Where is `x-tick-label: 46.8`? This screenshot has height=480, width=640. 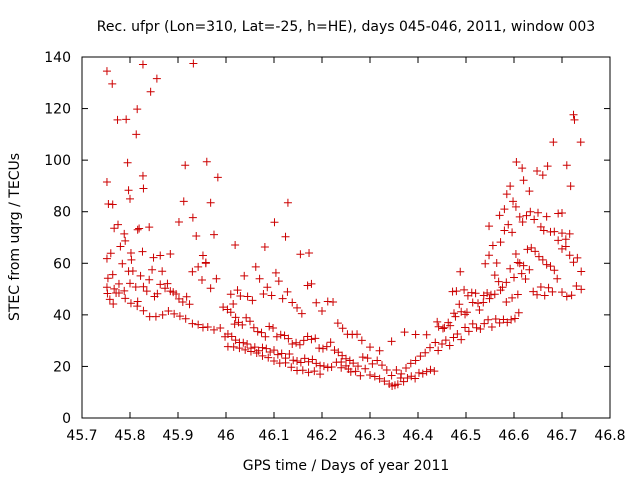
x-tick-label: 46.8 is located at coordinates (609, 436).